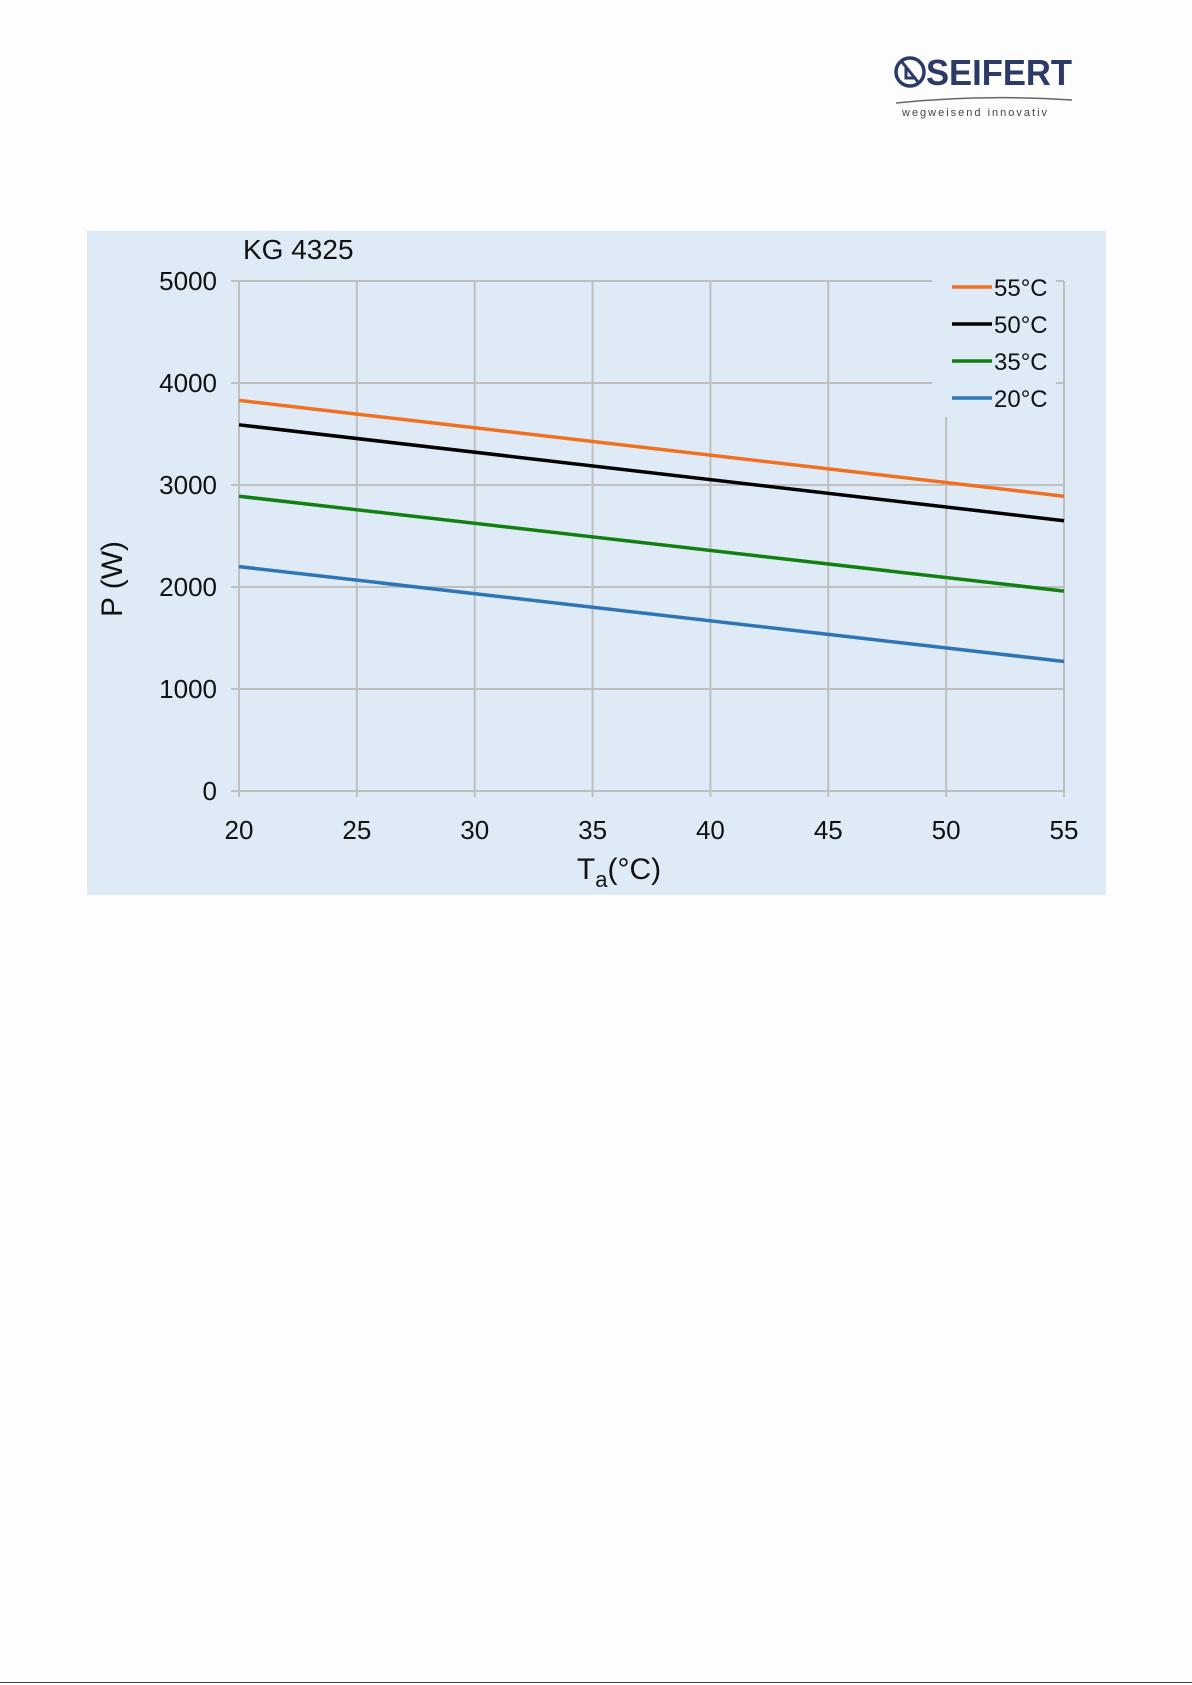 This screenshot has width=1192, height=1685. I want to click on x-axis-label: Ta(°C), so click(619, 872).